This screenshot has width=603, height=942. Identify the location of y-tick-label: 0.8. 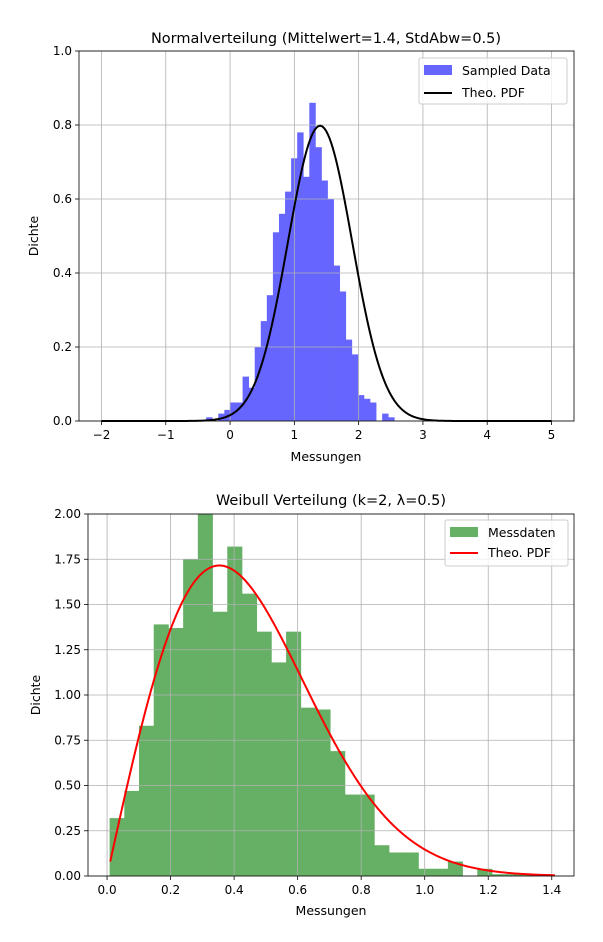
(62, 125).